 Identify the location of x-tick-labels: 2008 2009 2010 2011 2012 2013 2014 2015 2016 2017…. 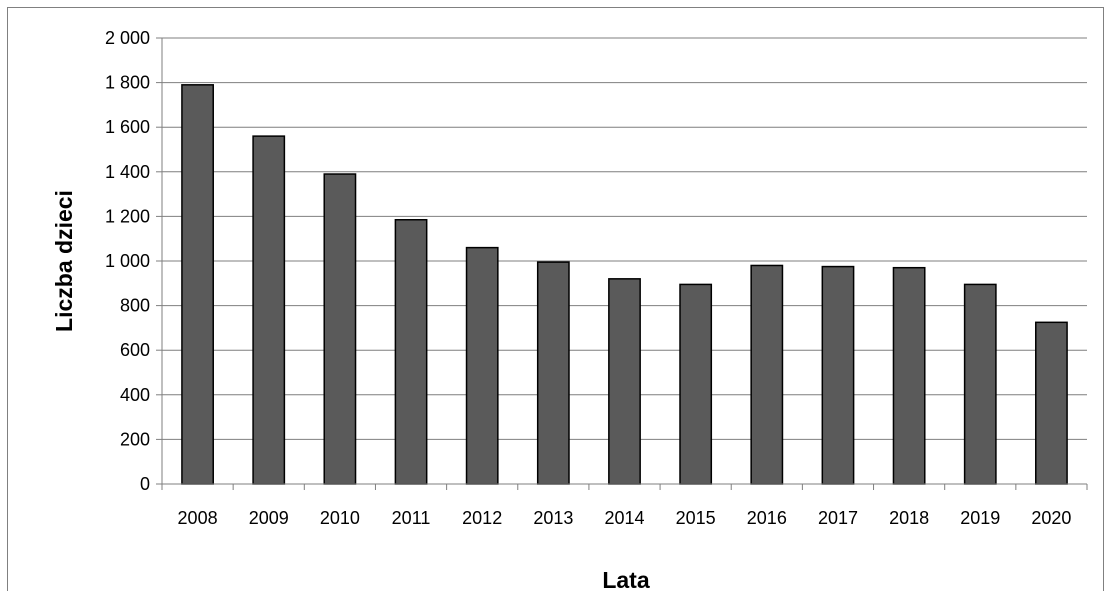
(625, 518).